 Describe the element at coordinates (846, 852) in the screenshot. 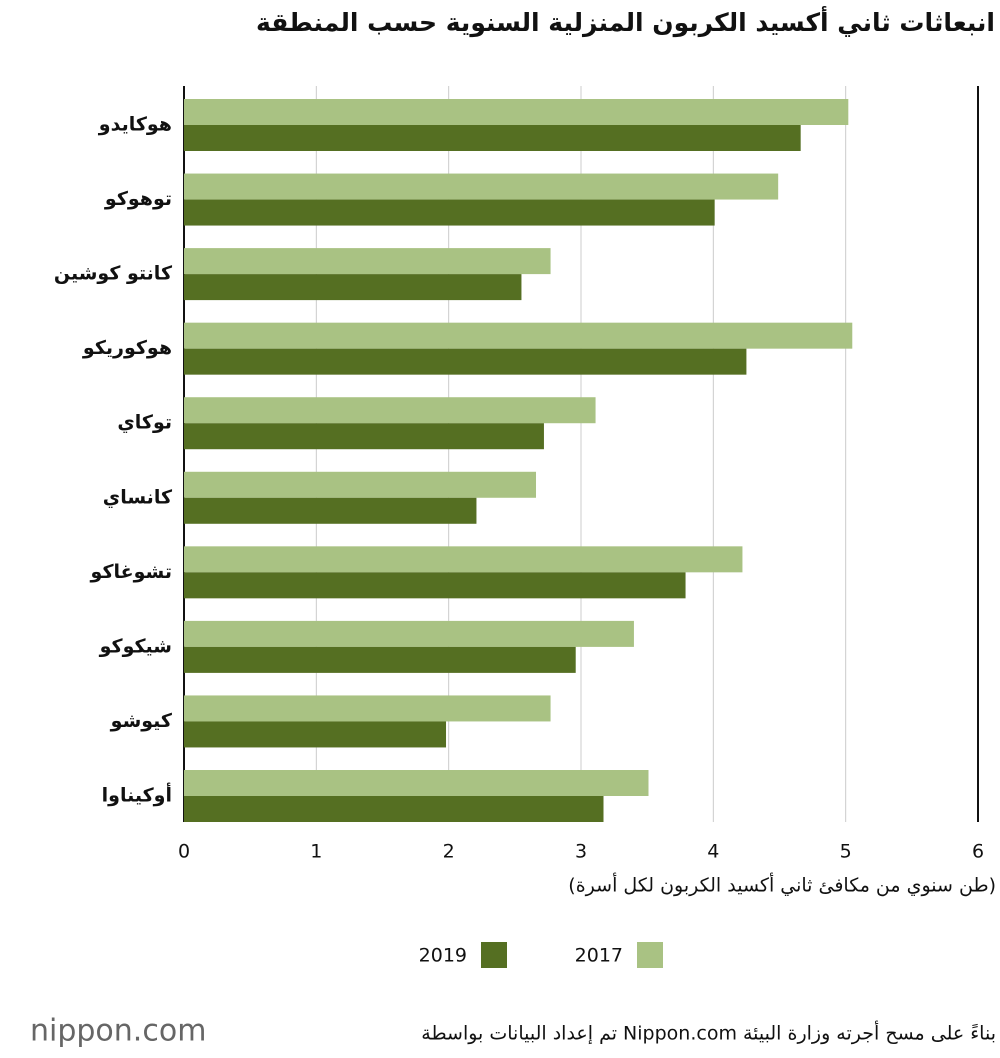

I see `x-tick-label: 5` at that location.